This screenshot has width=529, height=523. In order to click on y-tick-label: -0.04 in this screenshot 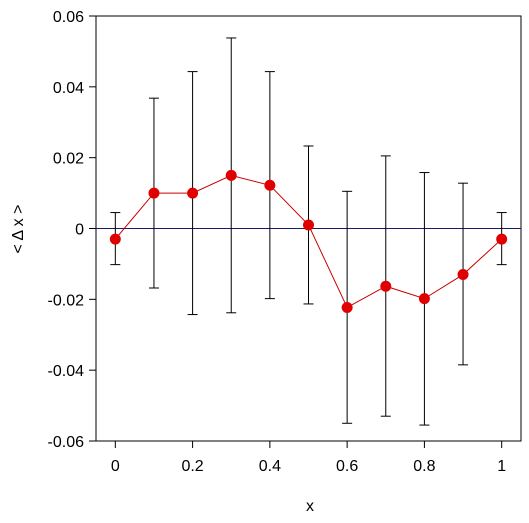, I will do `click(66, 371)`.